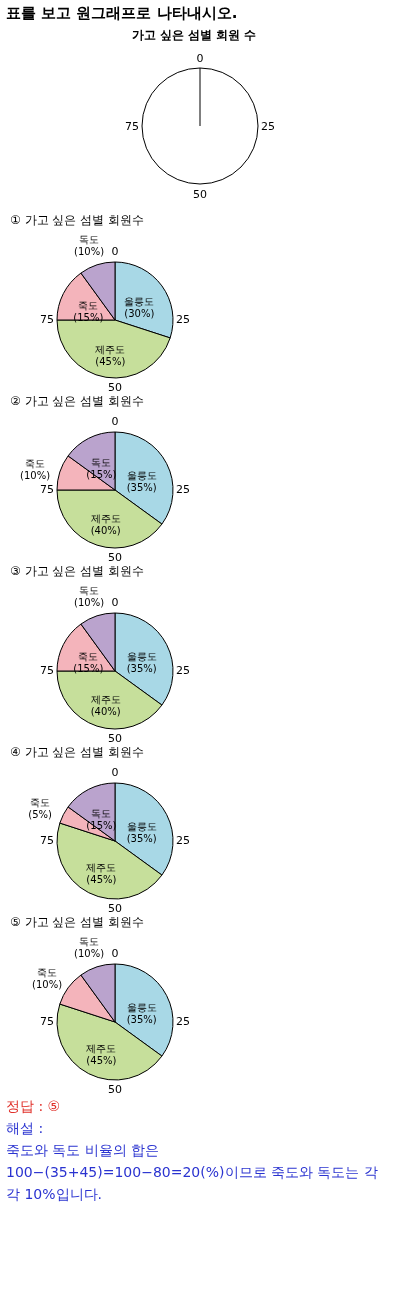  I want to click on text: 가고 싶은 섬별 회원 수, so click(194, 35).